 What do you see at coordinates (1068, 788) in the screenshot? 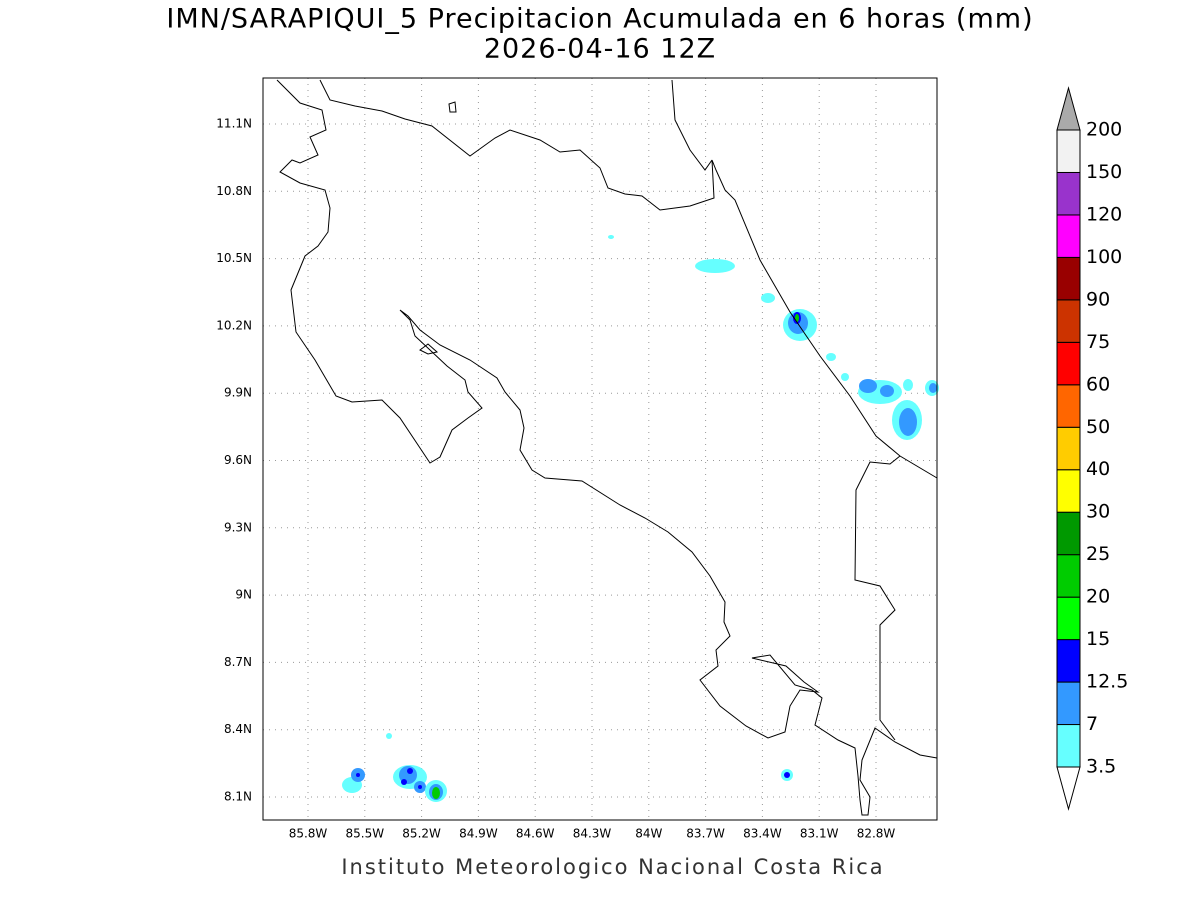
I see `colorbar-below` at bounding box center [1068, 788].